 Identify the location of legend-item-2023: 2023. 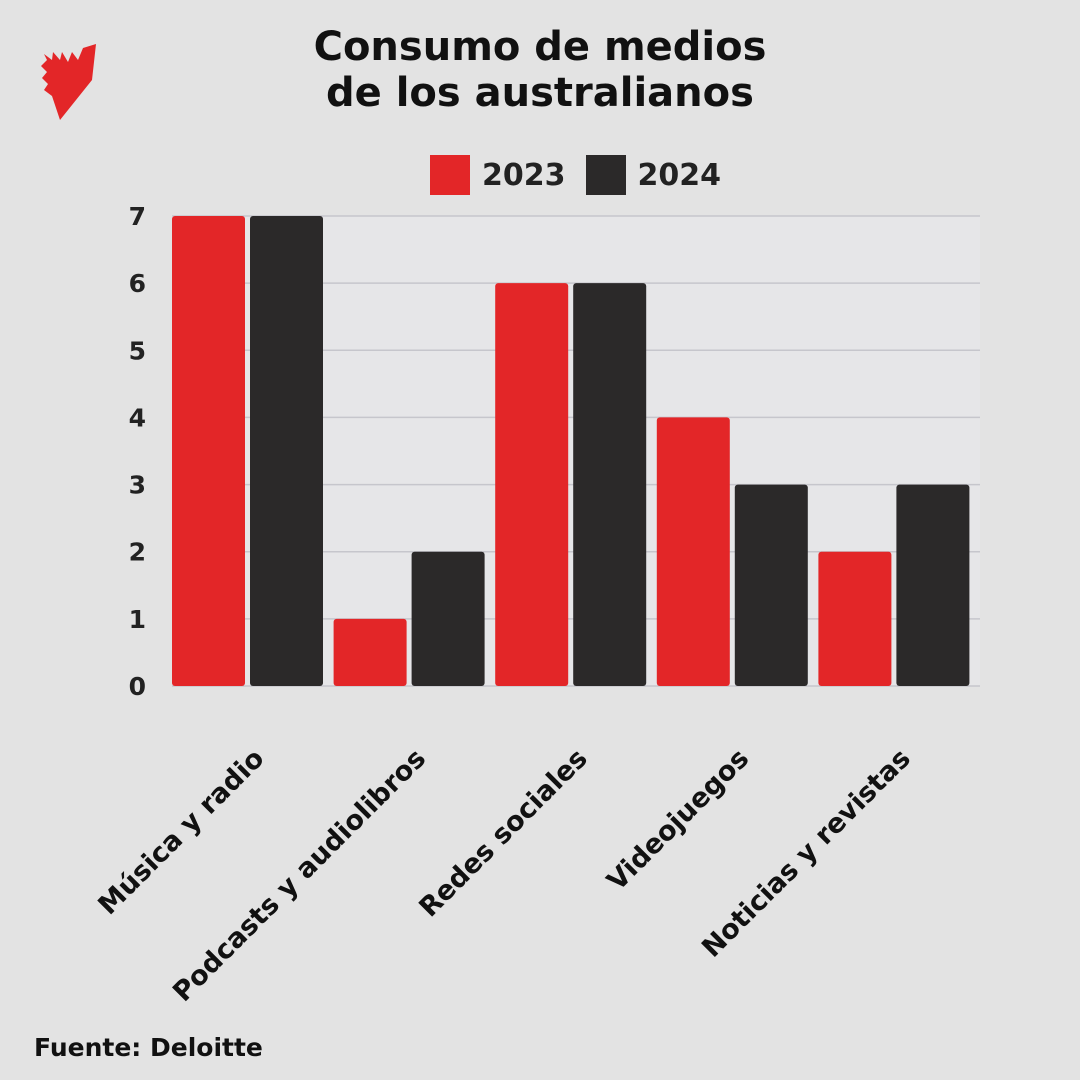
(498, 175).